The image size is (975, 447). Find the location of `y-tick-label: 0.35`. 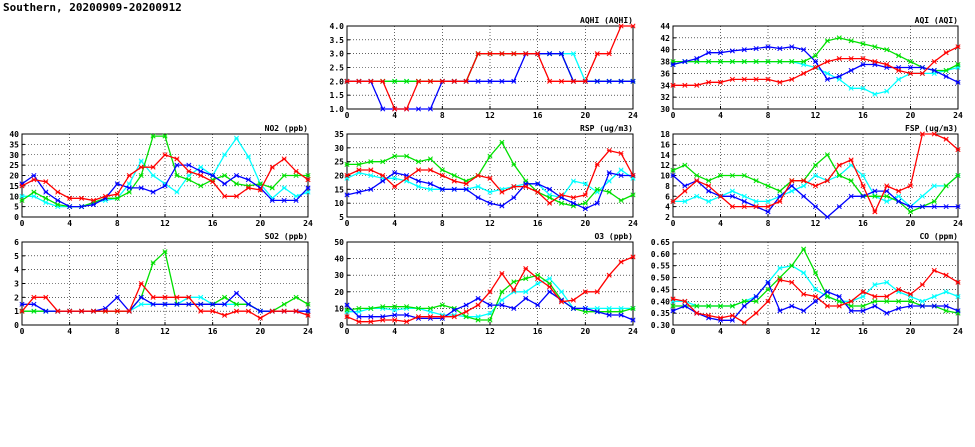

y-tick-label: 0.35 is located at coordinates (660, 313).